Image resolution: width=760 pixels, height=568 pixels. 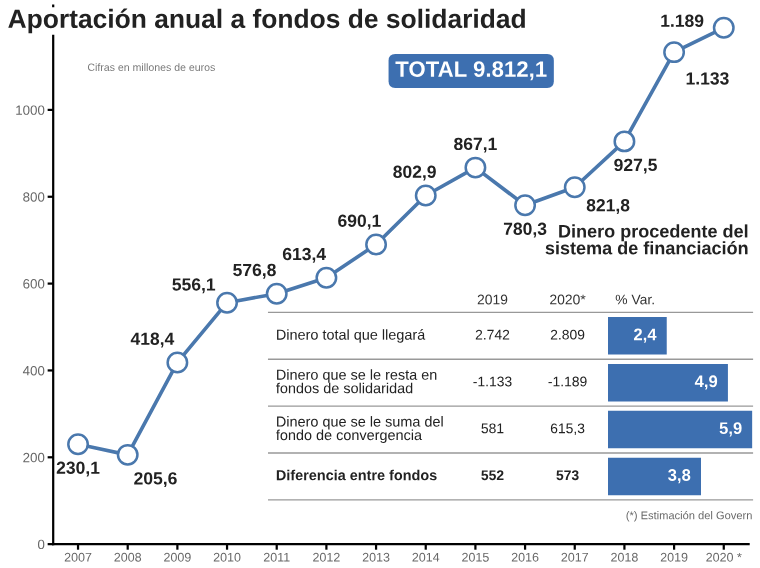 I want to click on data-label: 927,5, so click(x=635, y=166).